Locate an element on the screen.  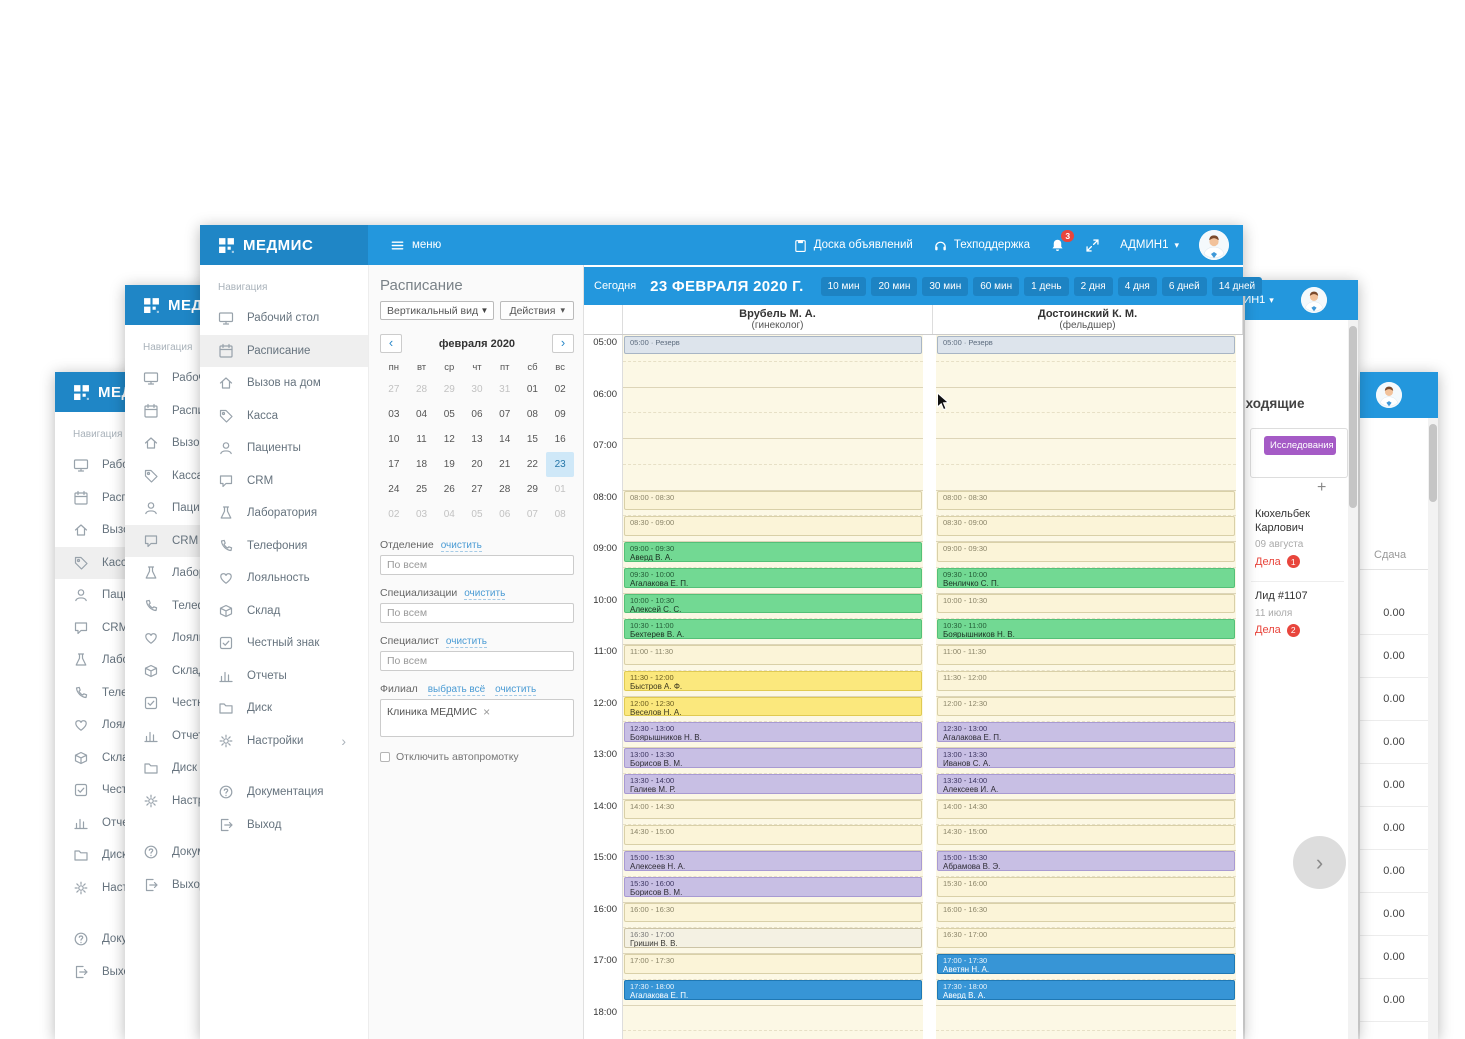
sidebar-item-lab: Лаборатория is located at coordinates (284, 513).